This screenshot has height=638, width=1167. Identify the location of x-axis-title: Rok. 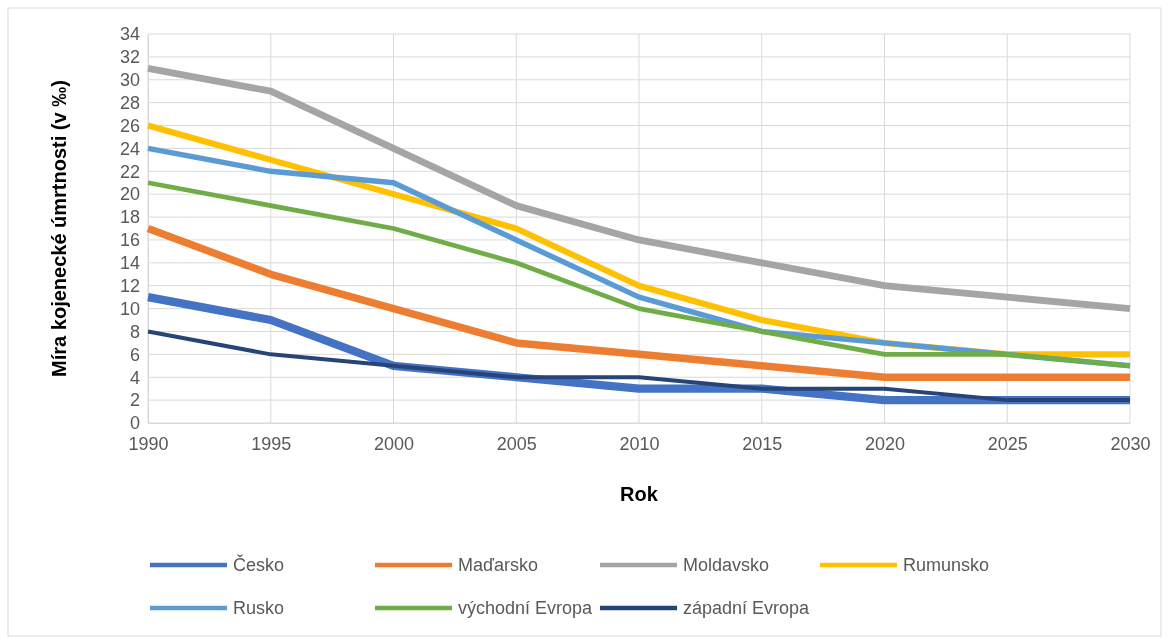
(639, 494).